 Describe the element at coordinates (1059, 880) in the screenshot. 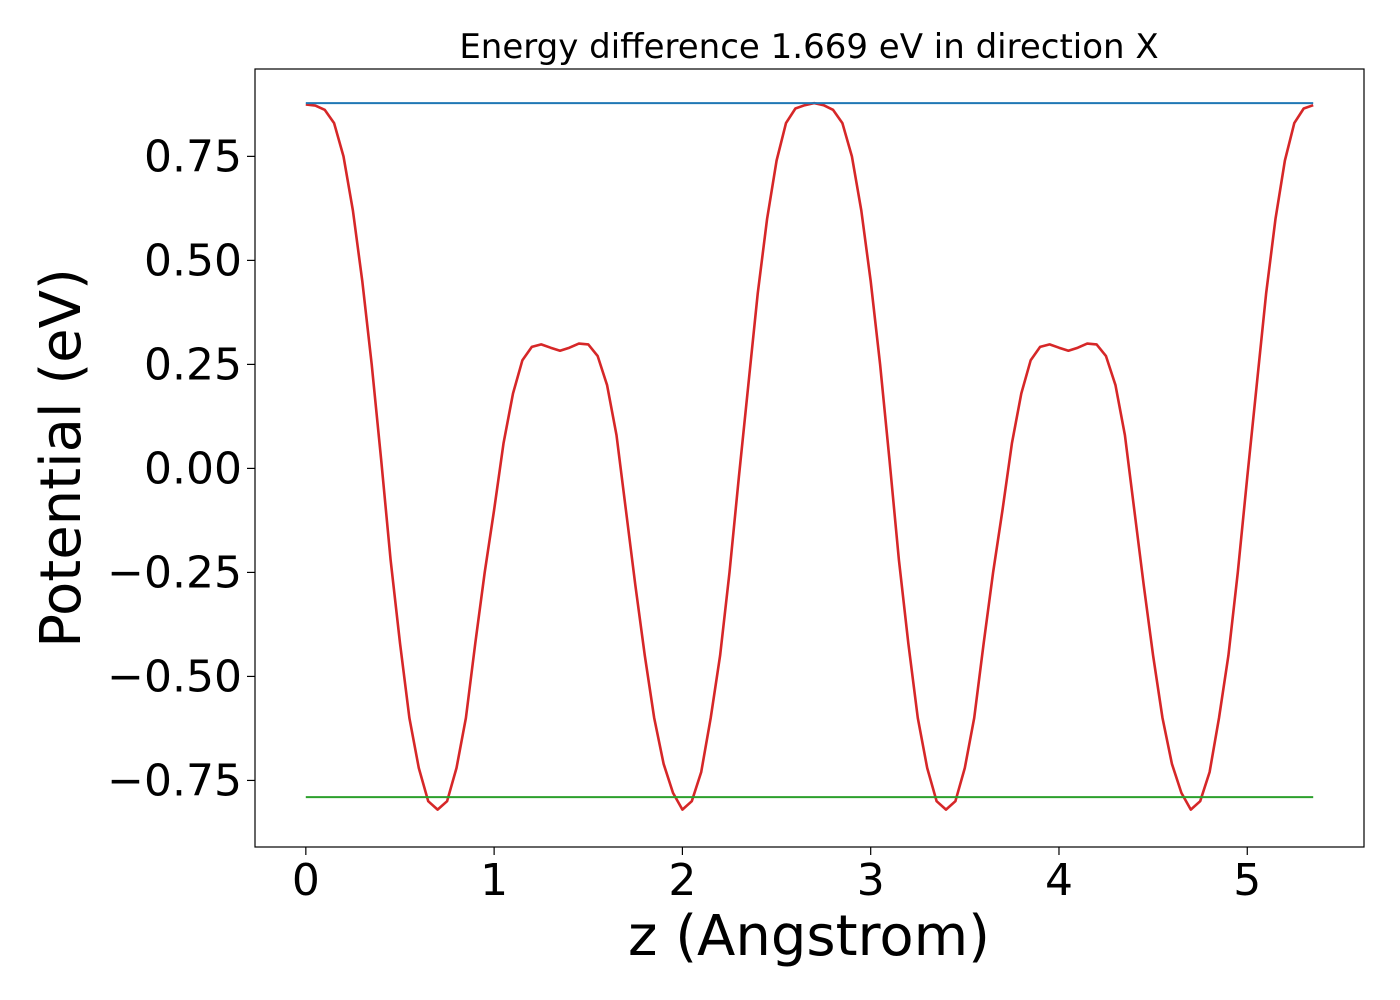

I see `x-tick-label: 4` at that location.